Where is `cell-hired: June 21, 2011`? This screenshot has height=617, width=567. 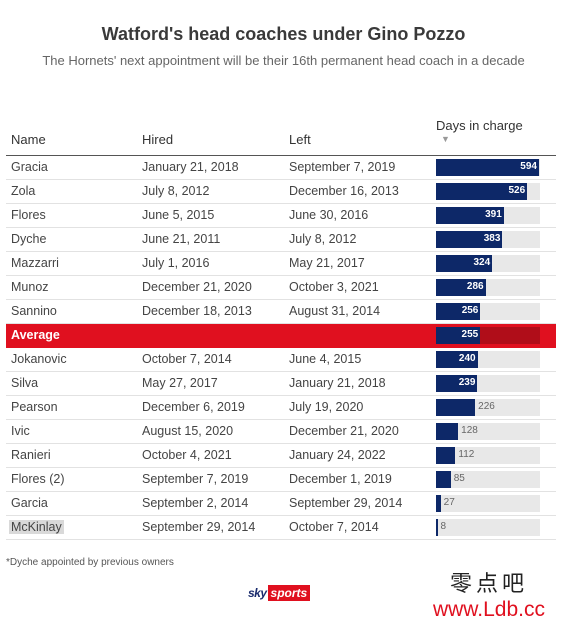 cell-hired: June 21, 2011 is located at coordinates (181, 239).